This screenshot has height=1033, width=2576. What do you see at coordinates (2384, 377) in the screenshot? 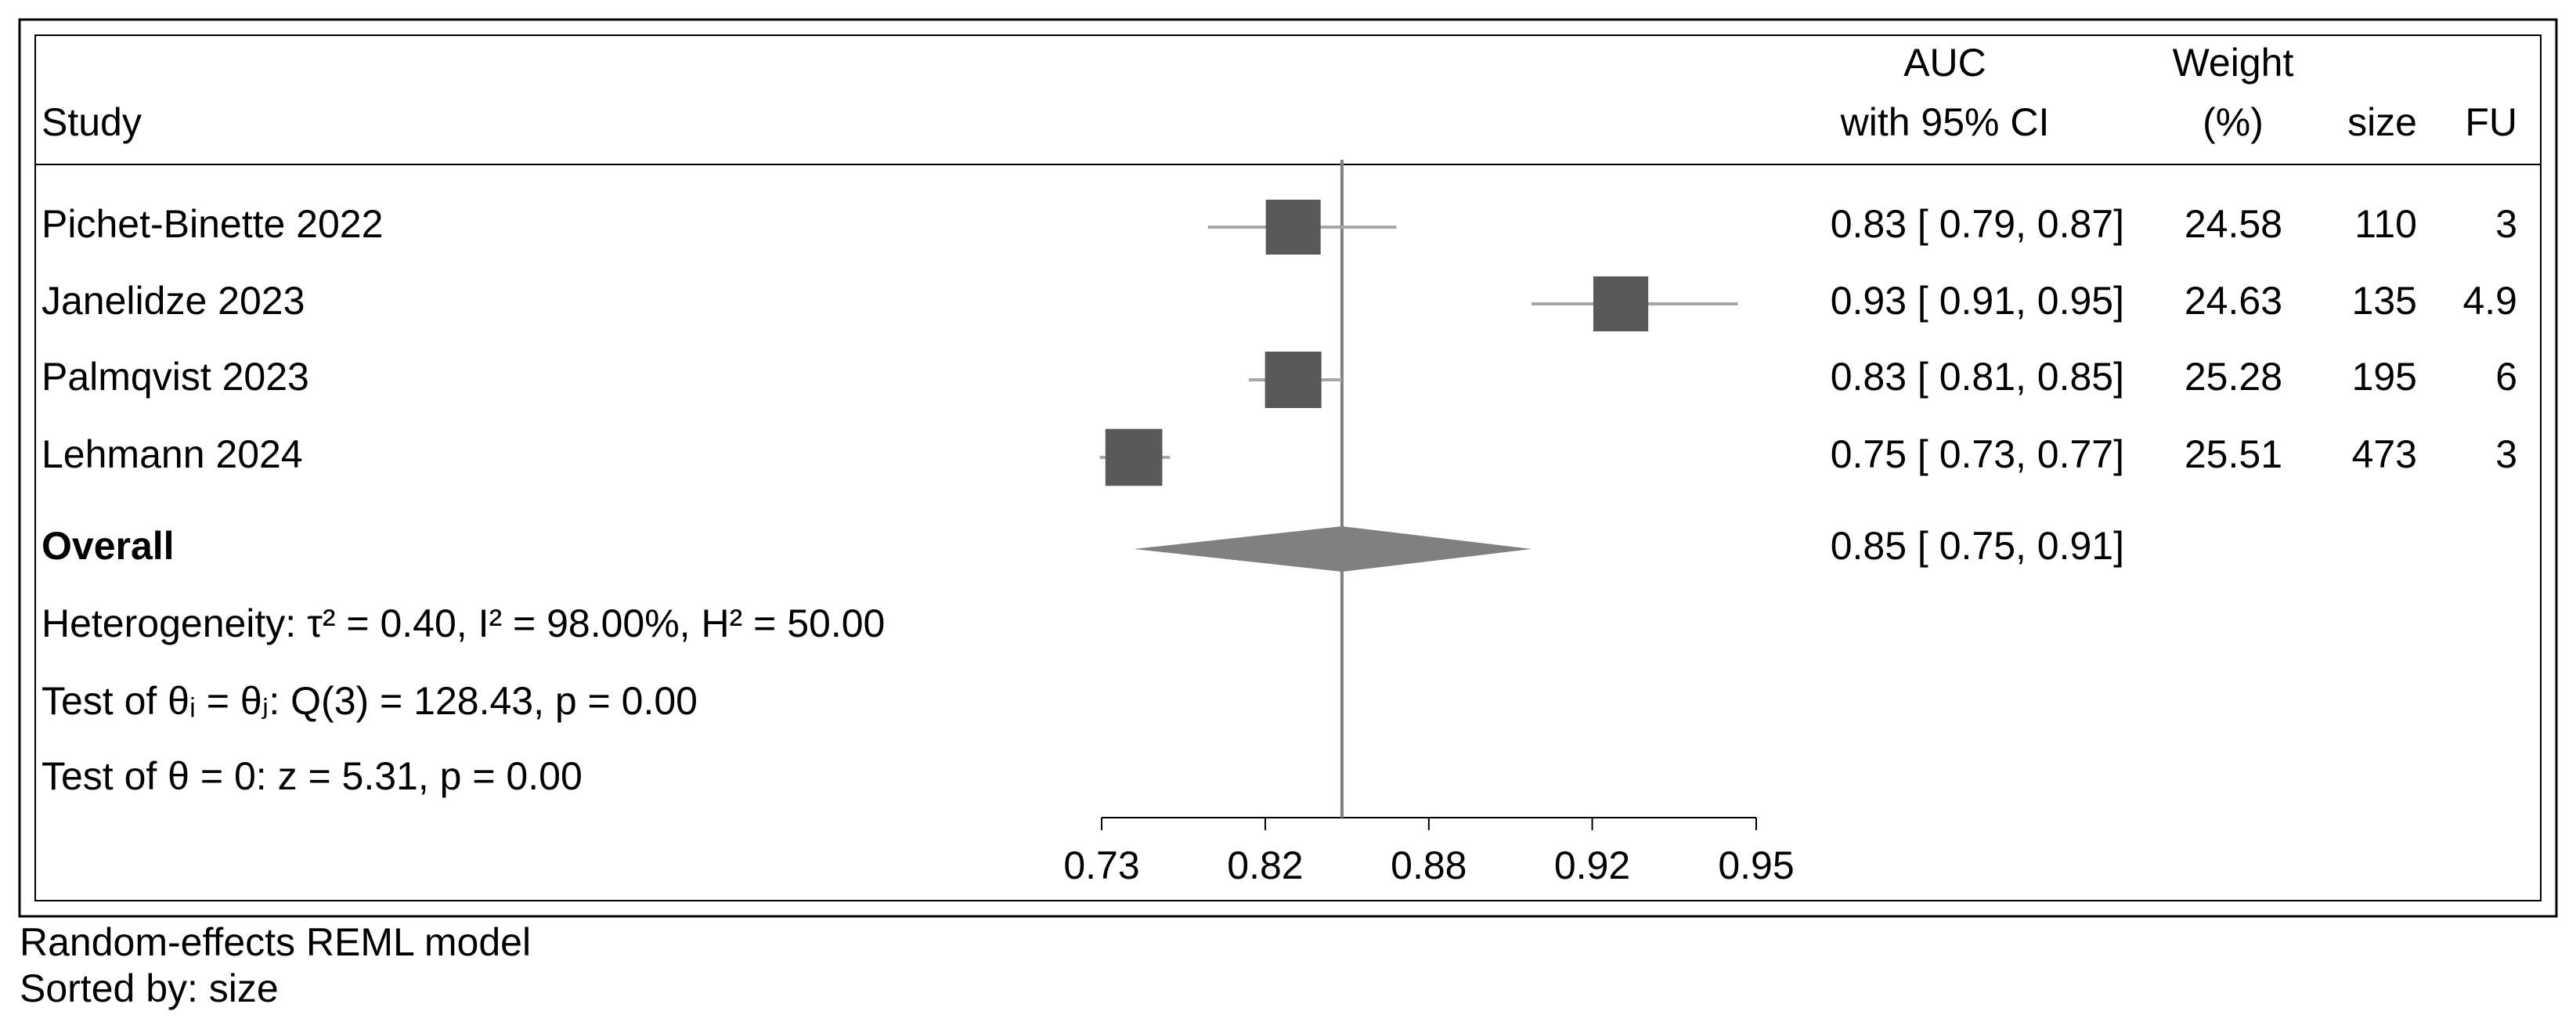
I see `size: 195` at bounding box center [2384, 377].